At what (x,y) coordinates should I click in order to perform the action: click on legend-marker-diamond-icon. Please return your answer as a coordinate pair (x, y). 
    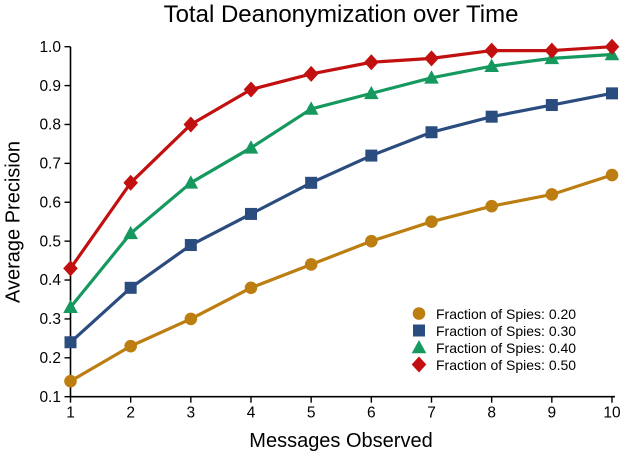
    Looking at the image, I should click on (419, 364).